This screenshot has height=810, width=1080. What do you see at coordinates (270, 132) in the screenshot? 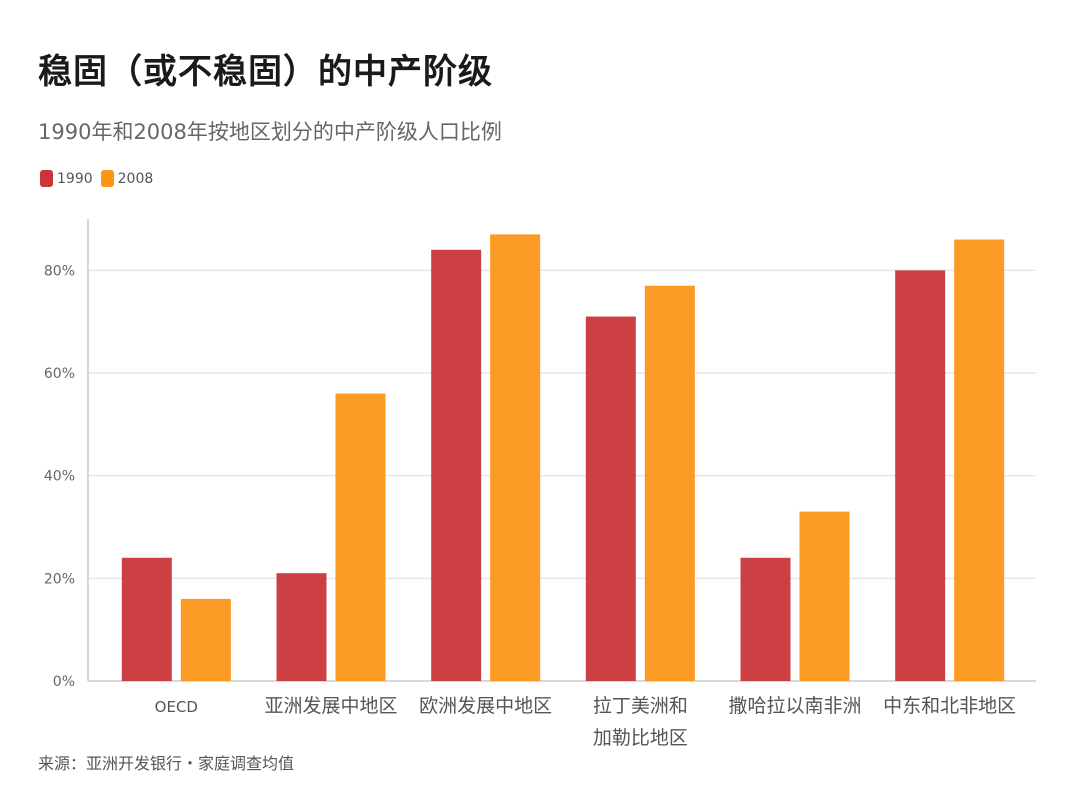
I see `chart-subtitle: 1990年和2008年按地区划分的中产阶级人口比例` at bounding box center [270, 132].